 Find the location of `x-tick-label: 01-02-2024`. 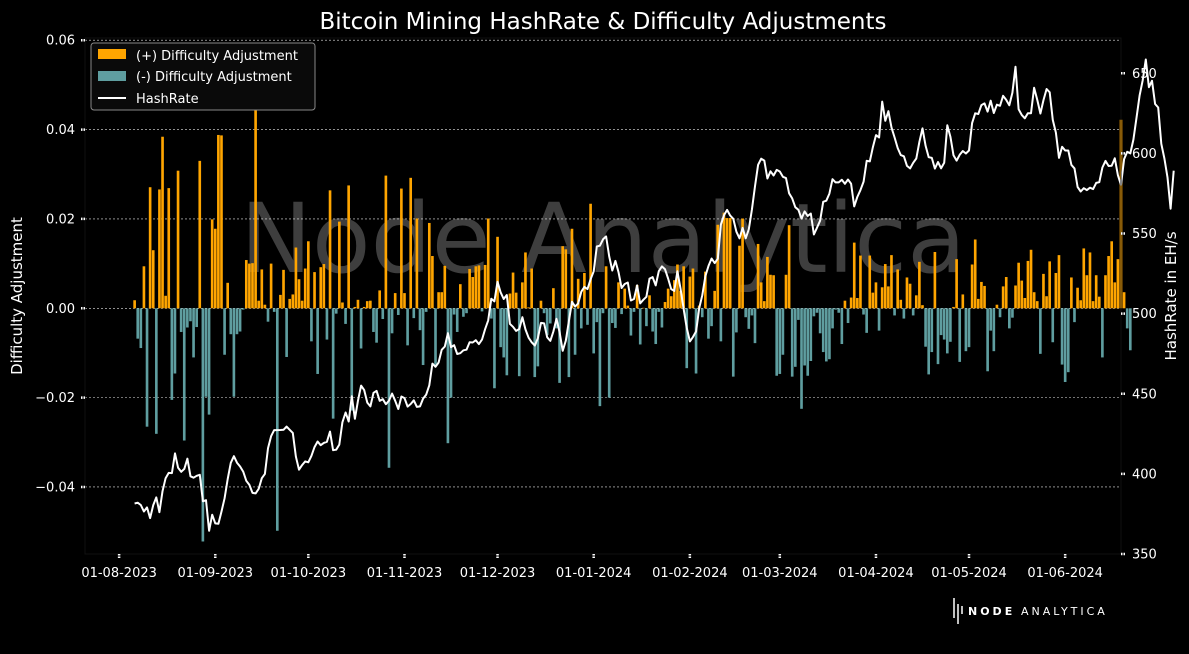

x-tick-label: 01-02-2024 is located at coordinates (690, 573).